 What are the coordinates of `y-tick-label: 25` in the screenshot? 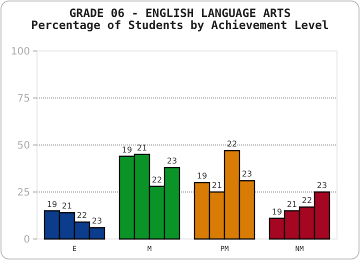 It's located at (23, 193).